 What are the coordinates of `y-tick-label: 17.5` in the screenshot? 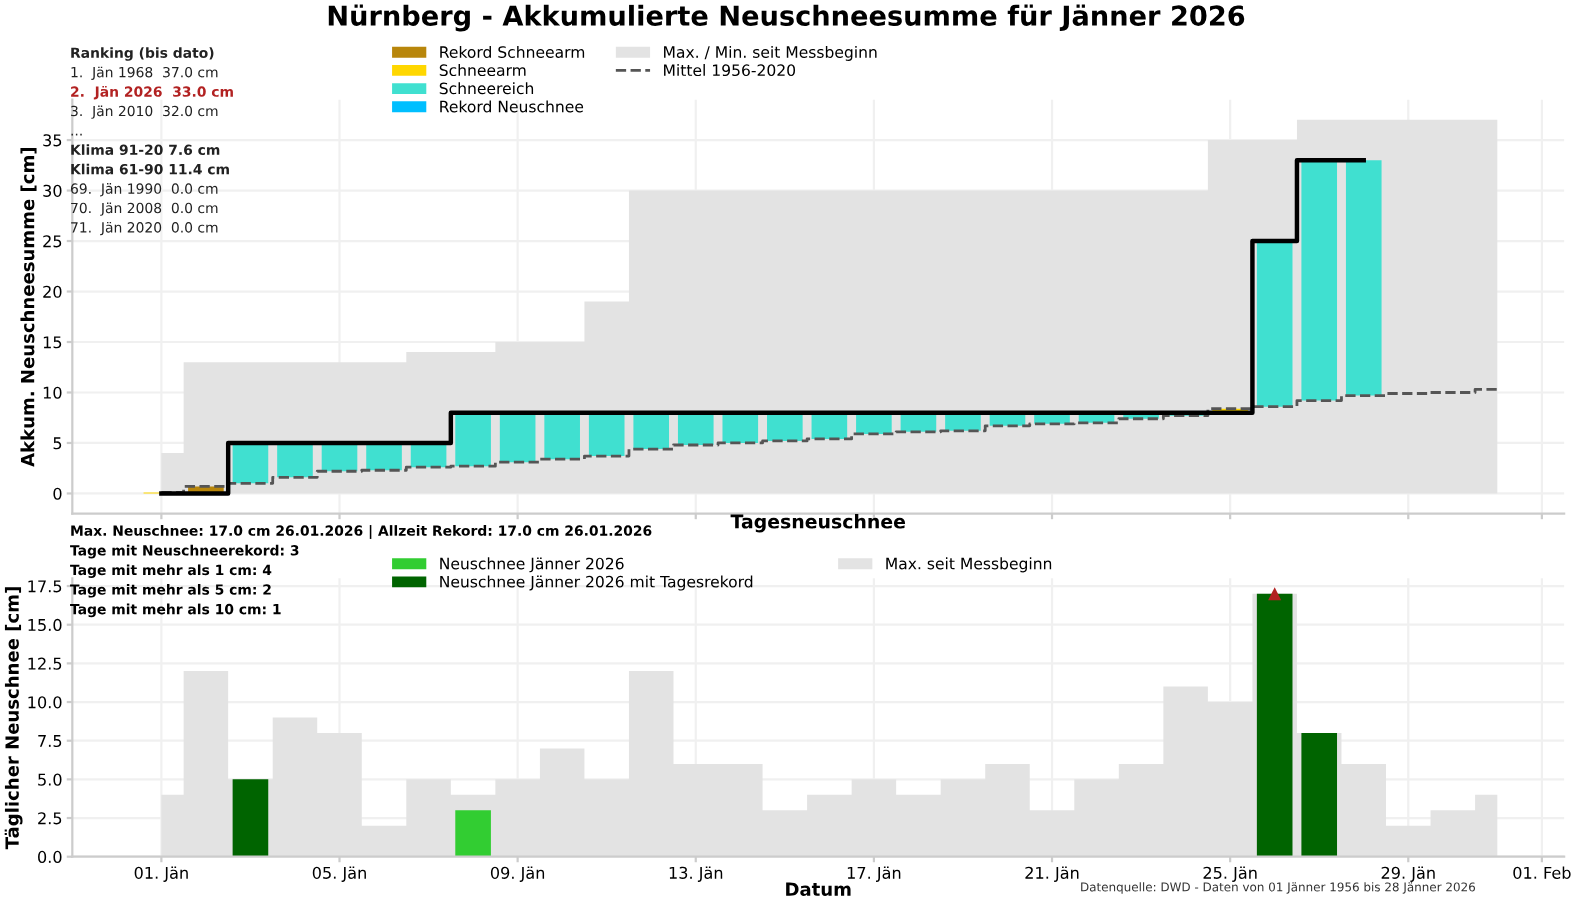 It's located at (45, 586).